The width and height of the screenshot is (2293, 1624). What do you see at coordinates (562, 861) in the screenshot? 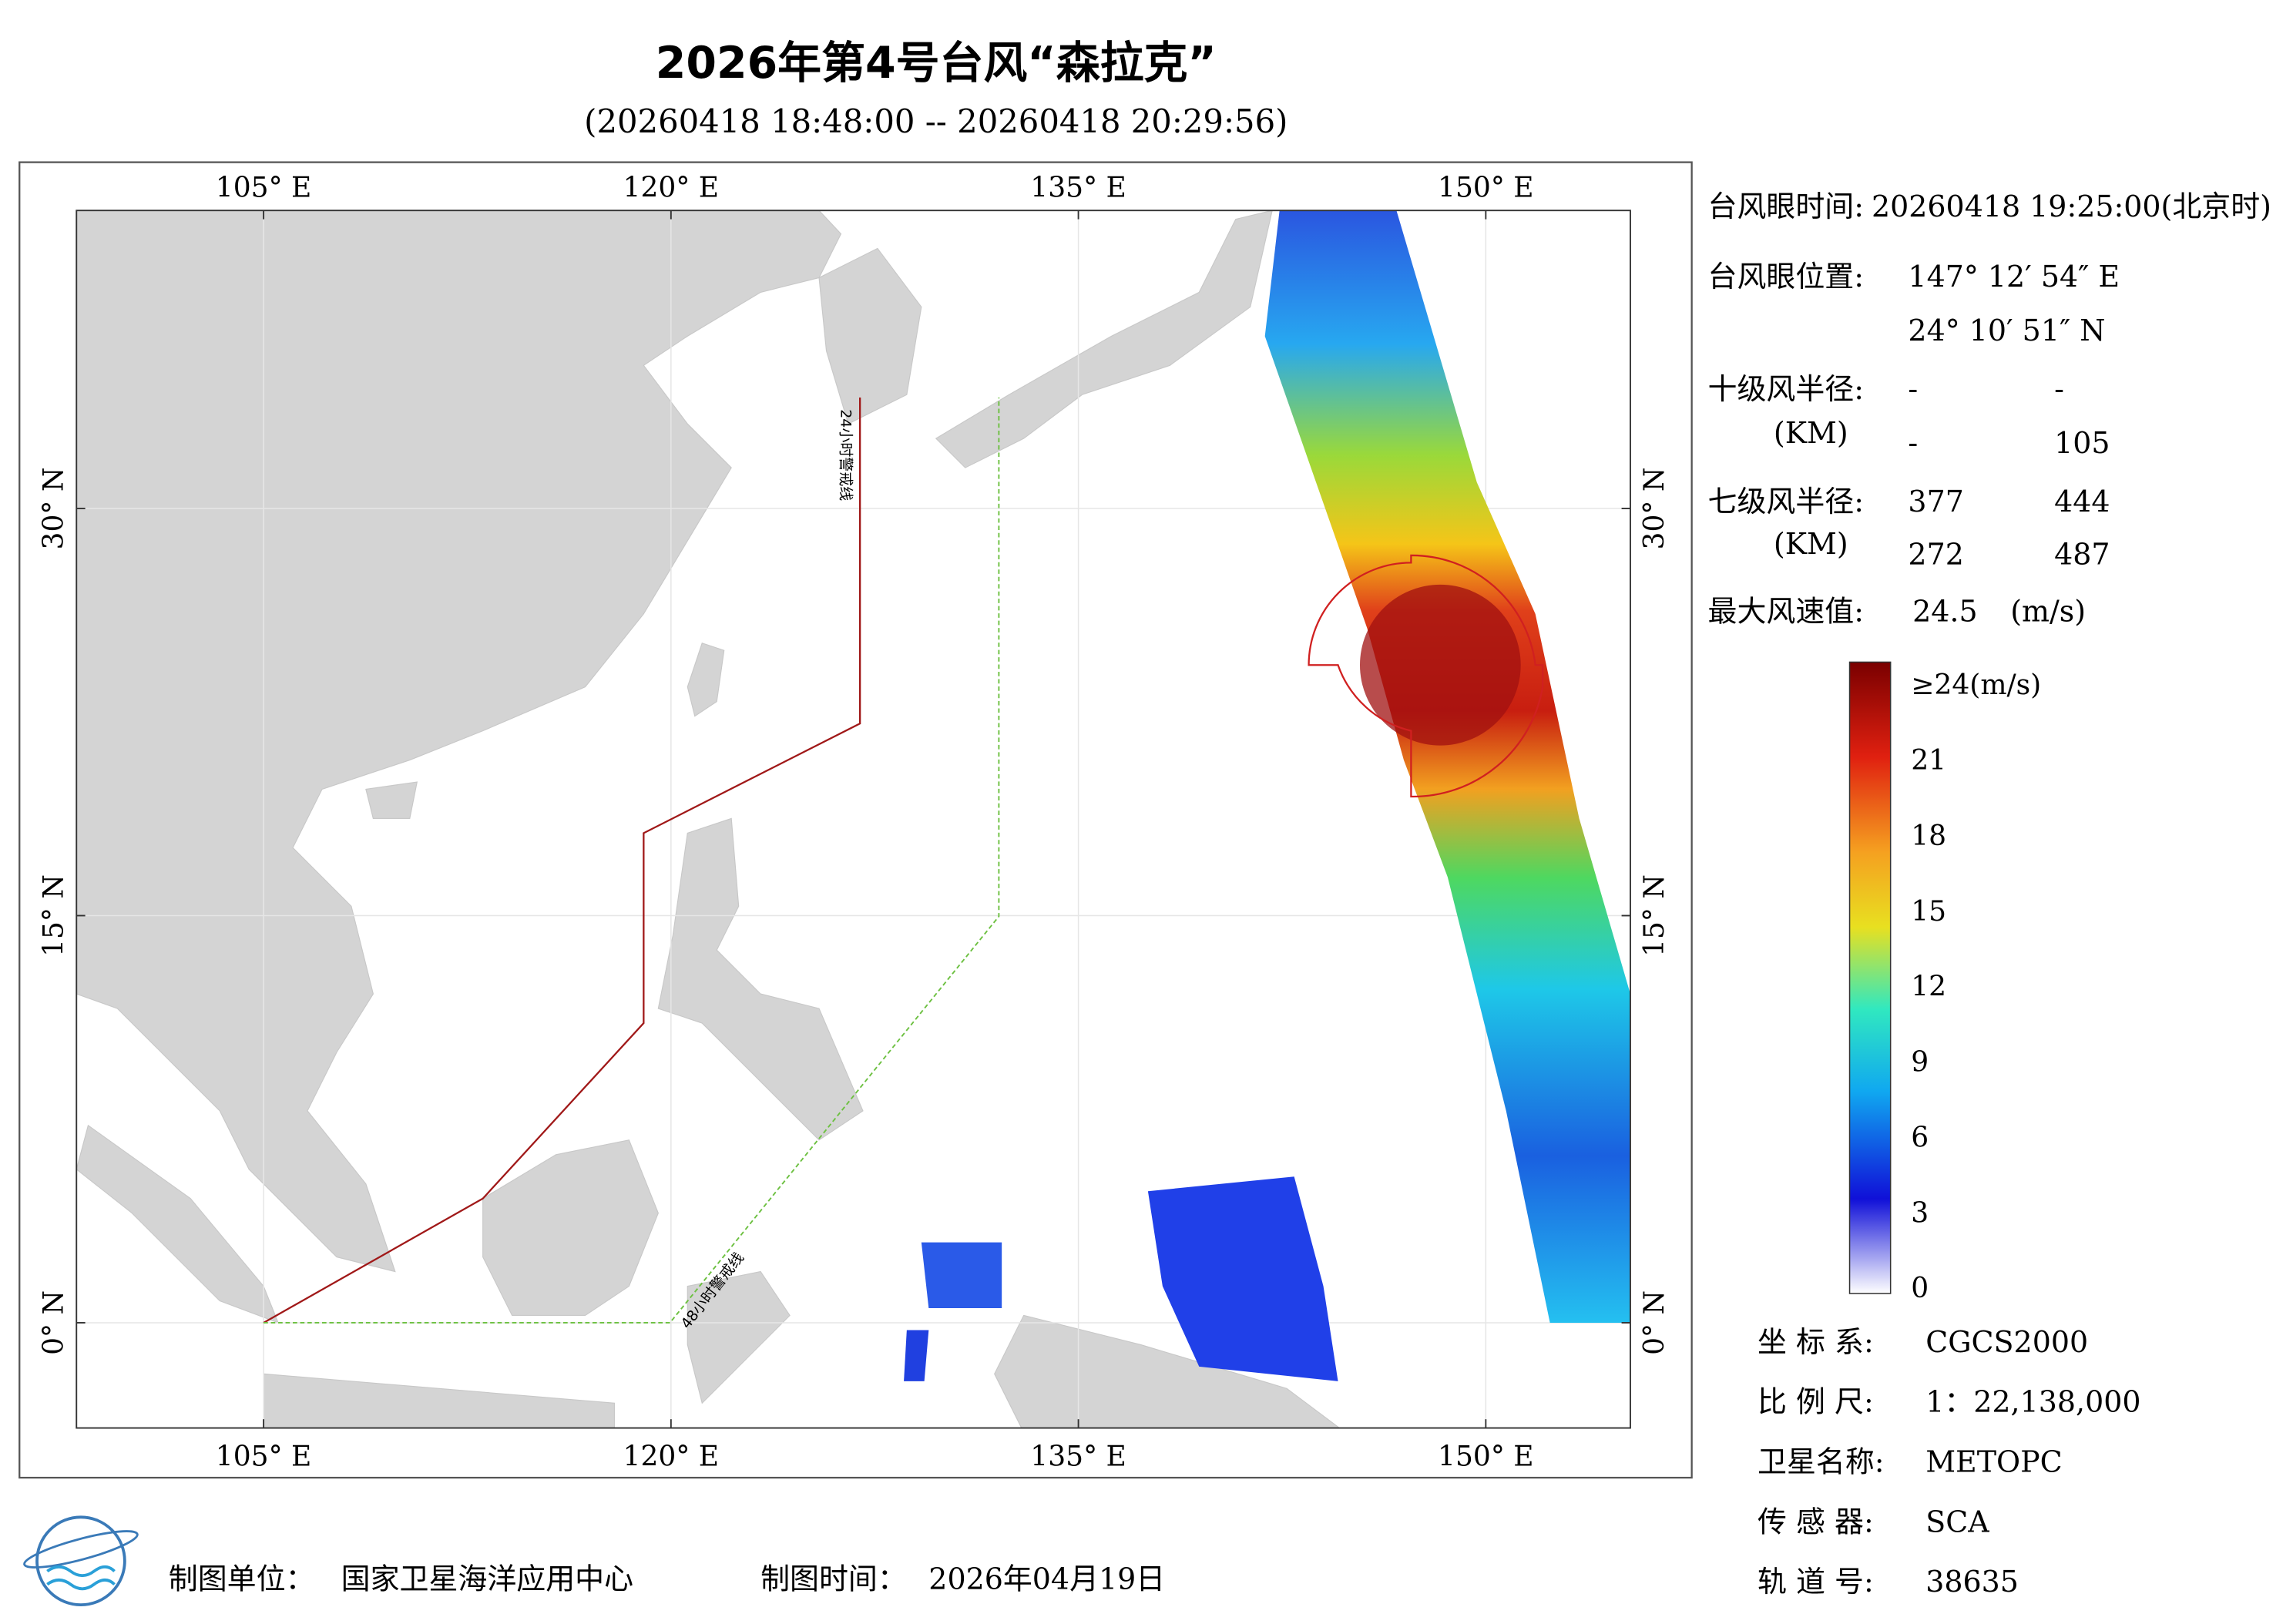
I see `warning-line-24h` at bounding box center [562, 861].